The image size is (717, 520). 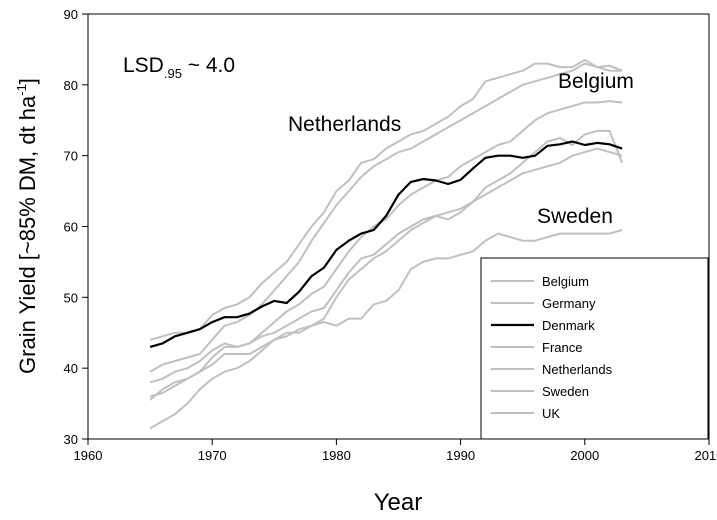 I want to click on y-tick-label: 50, so click(x=71, y=297).